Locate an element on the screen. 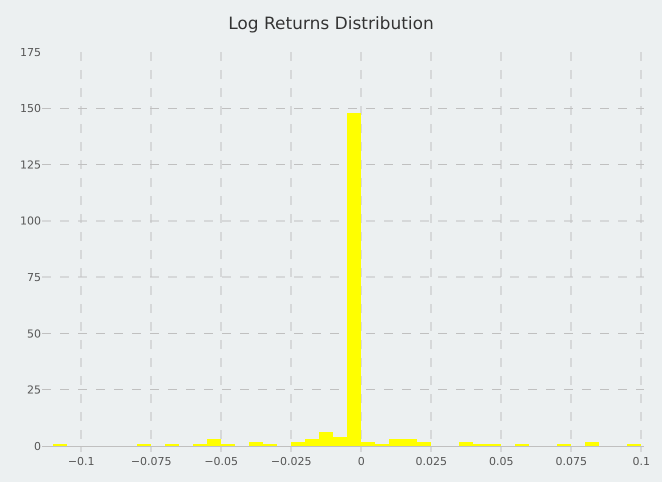  y-tick-label: 25 is located at coordinates (34, 390).